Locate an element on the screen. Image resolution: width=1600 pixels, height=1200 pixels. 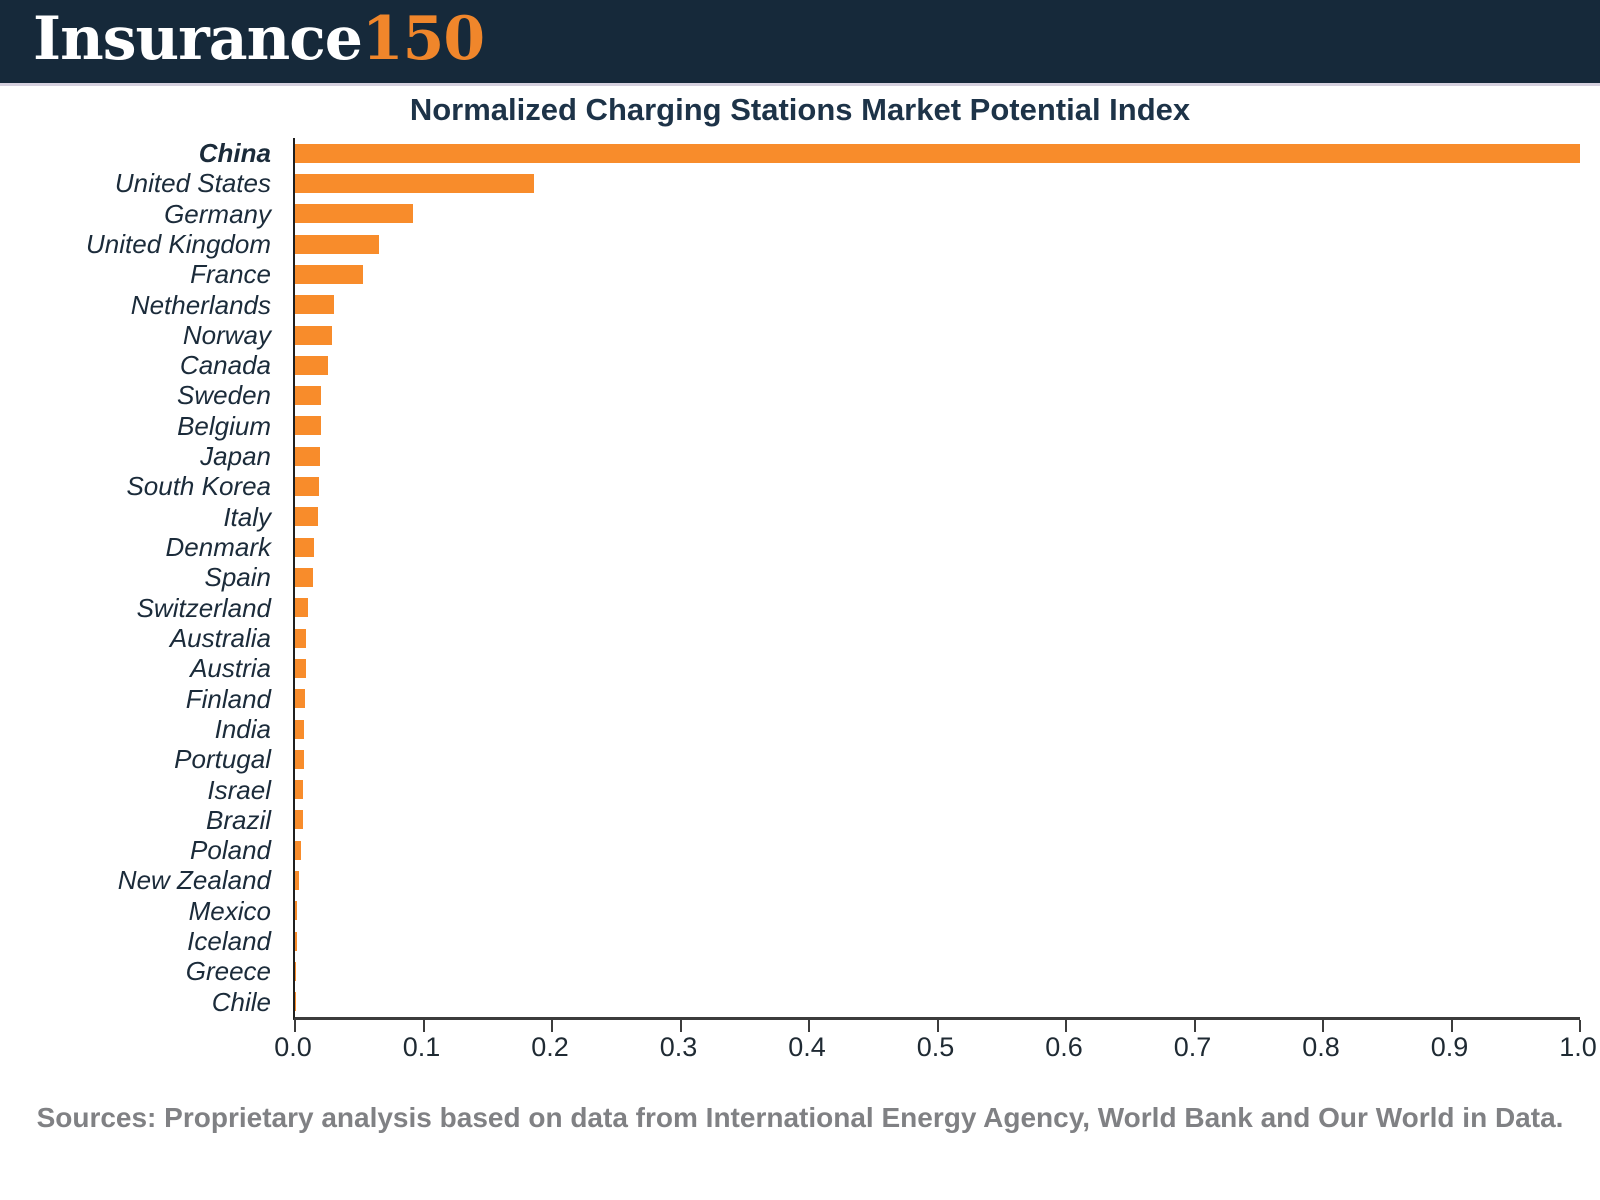
category-label-new-zealand: New Zealand is located at coordinates (194, 880).